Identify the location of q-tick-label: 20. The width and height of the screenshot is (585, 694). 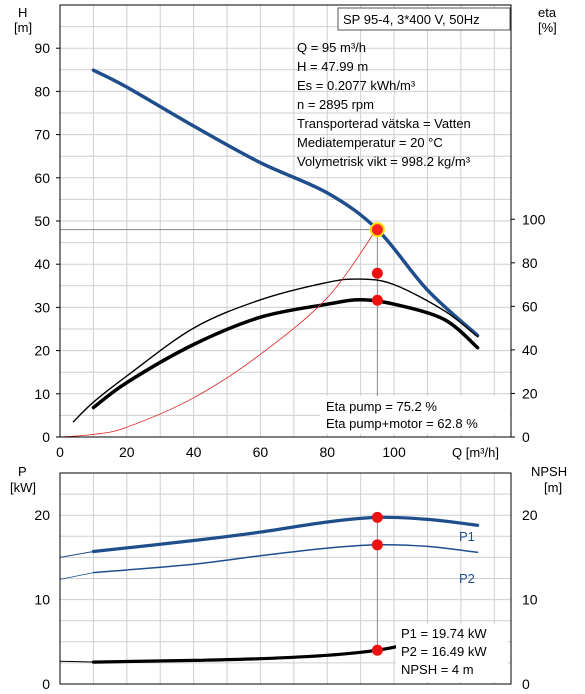
(127, 452).